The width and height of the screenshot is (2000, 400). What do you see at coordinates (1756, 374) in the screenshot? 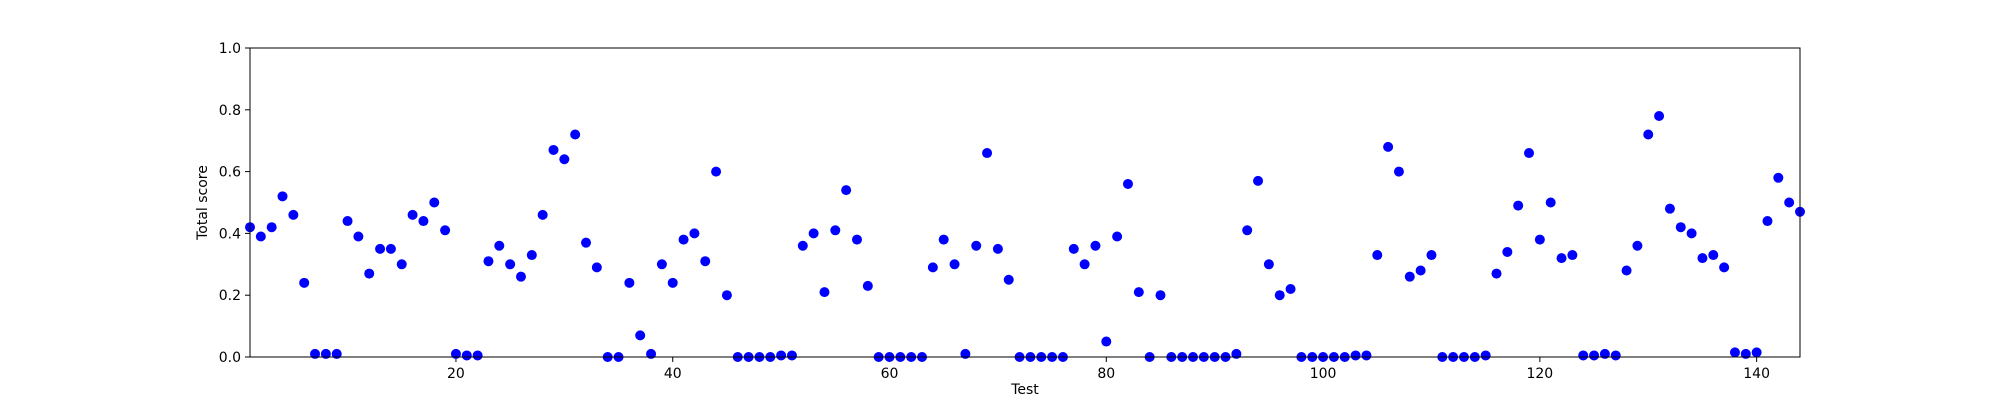
I see `x-tick-label: 140` at bounding box center [1756, 374].